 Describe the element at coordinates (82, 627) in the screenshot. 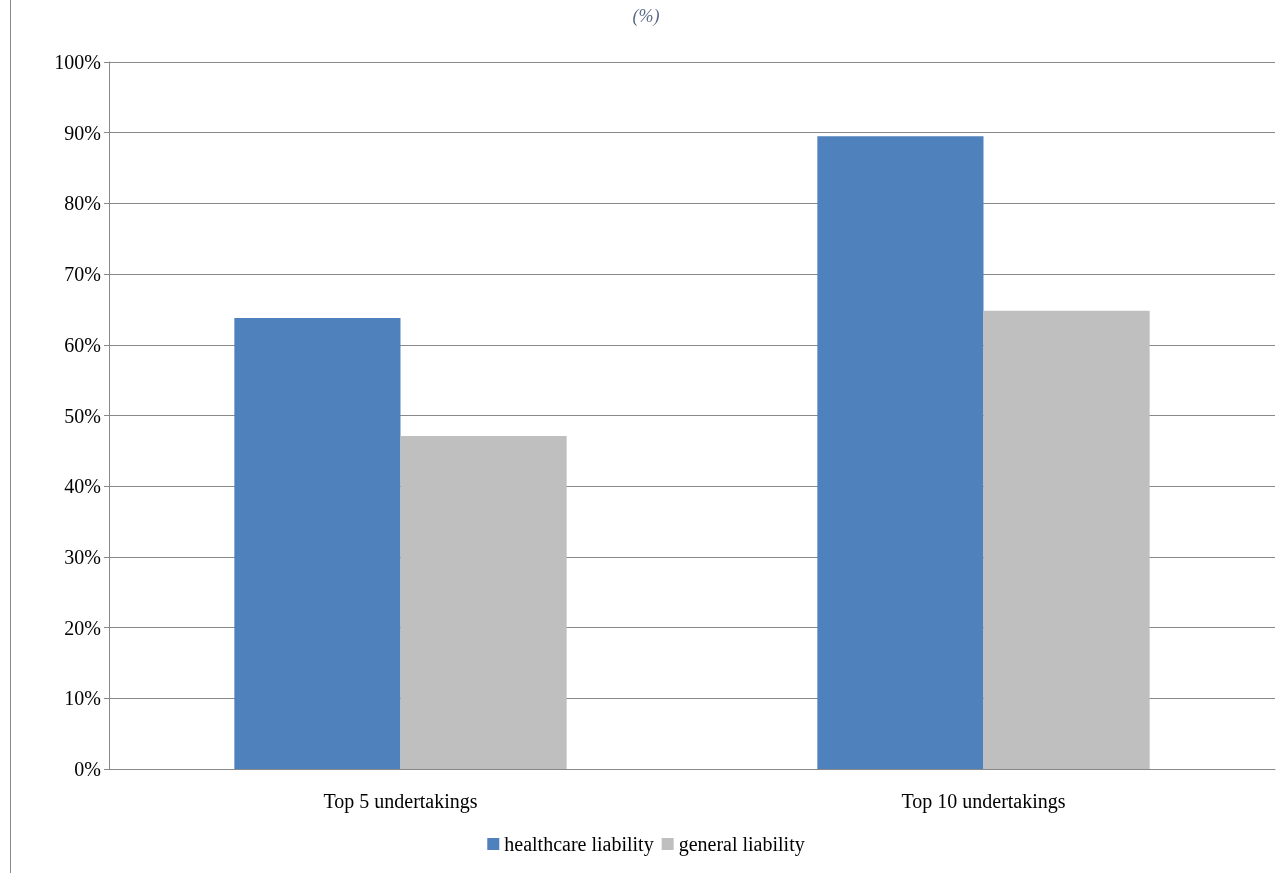

I see `y-tick-label: 20%` at that location.